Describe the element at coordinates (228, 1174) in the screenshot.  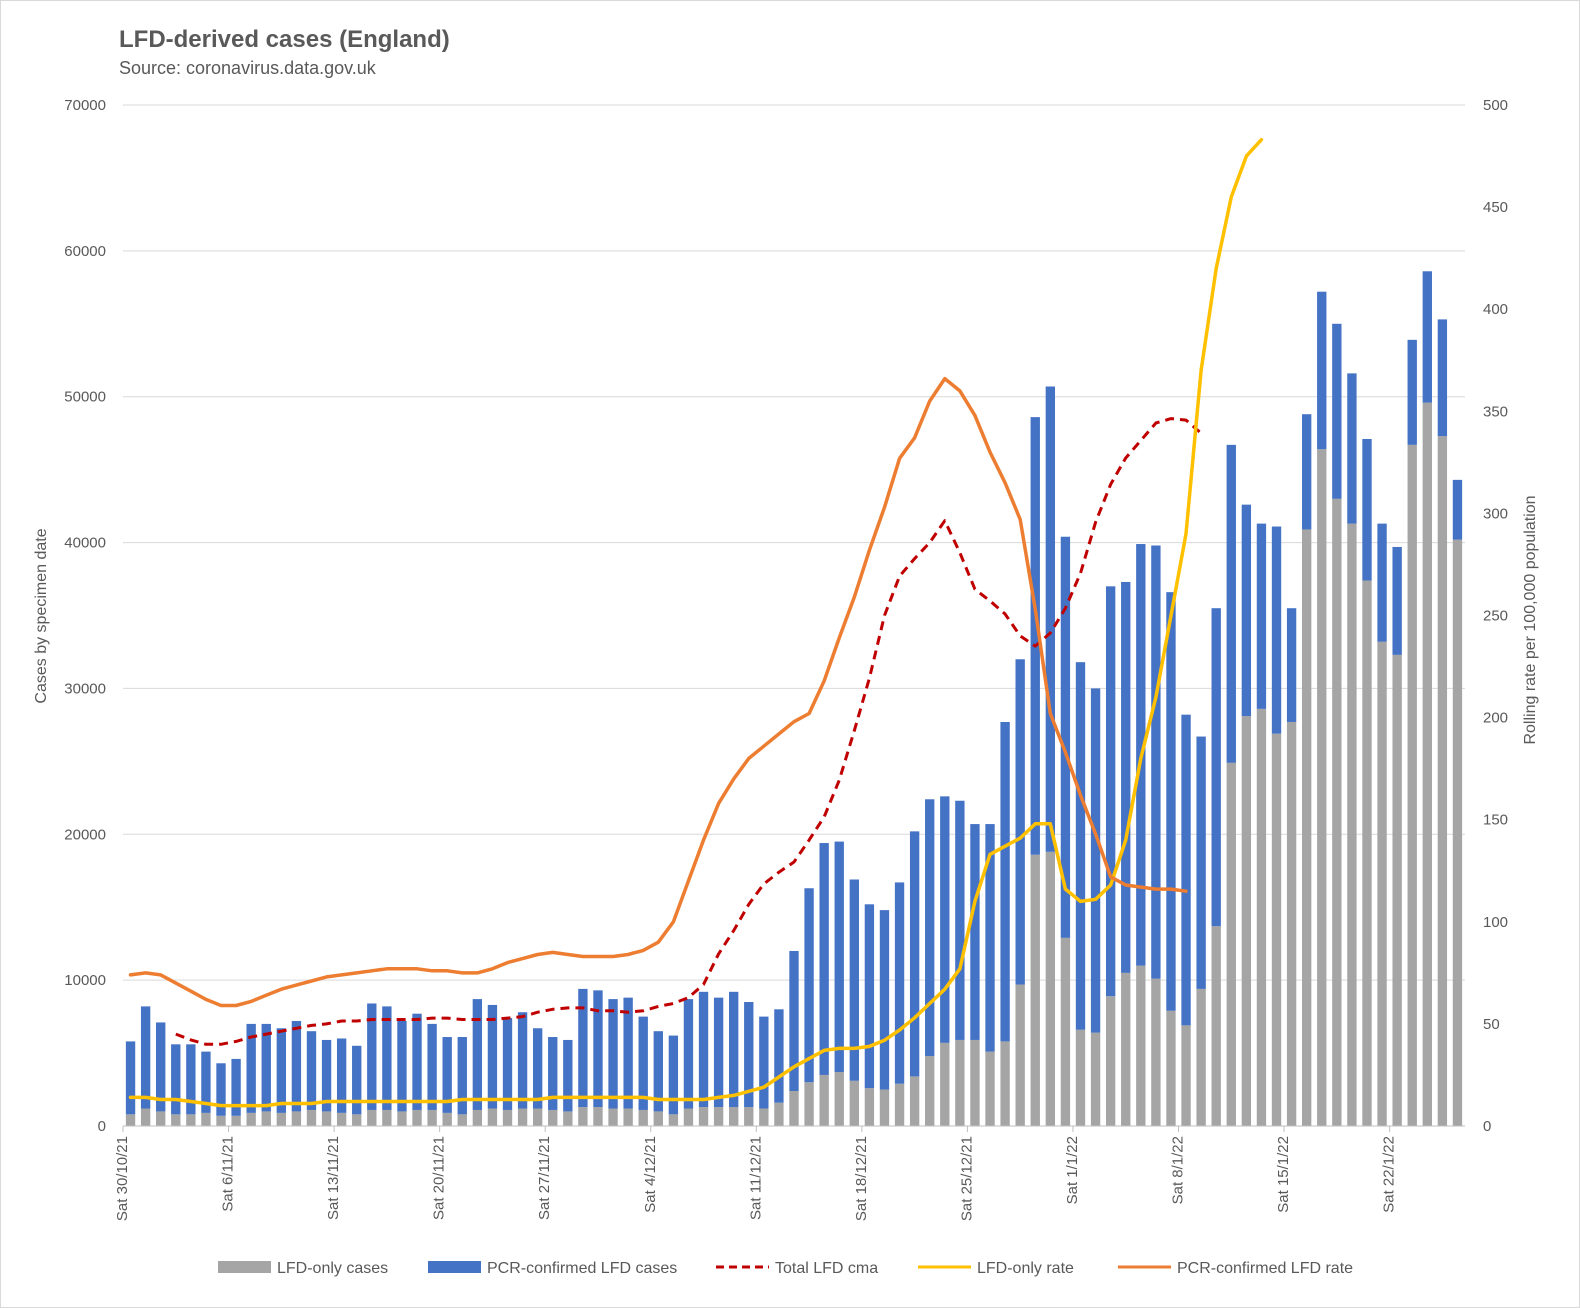
I see `x-tick-label: Sat 6/11/21` at that location.